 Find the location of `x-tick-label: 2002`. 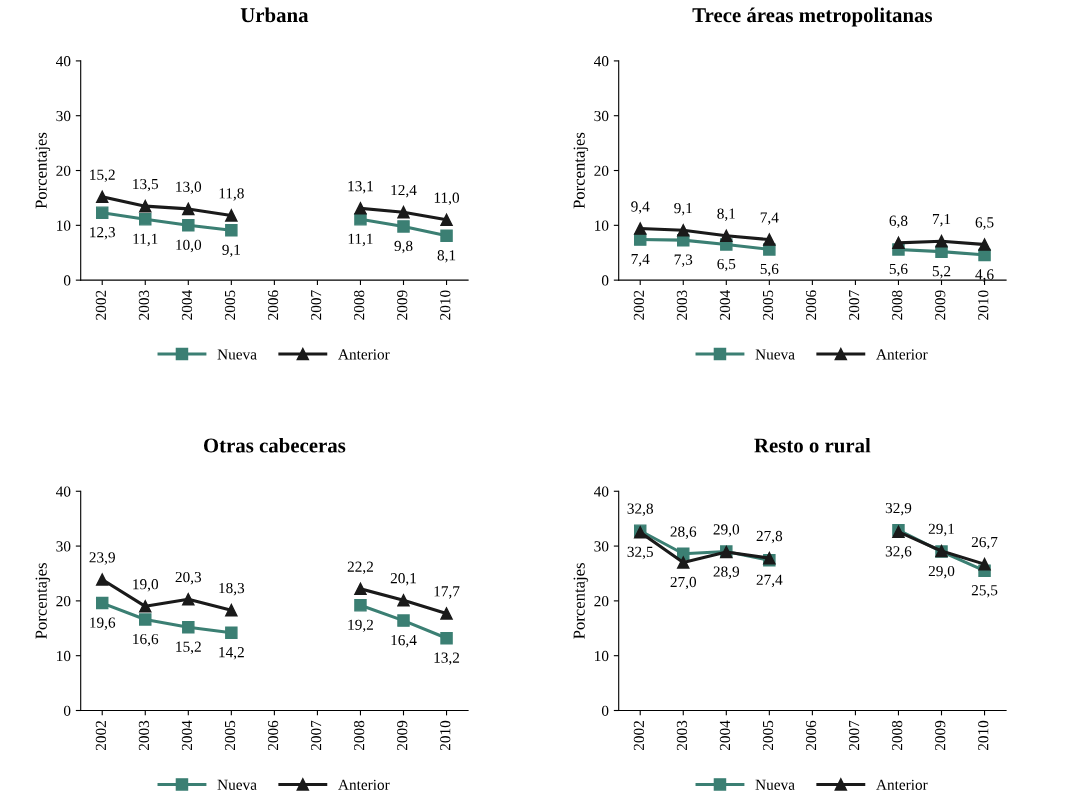

x-tick-label: 2002 is located at coordinates (101, 736).